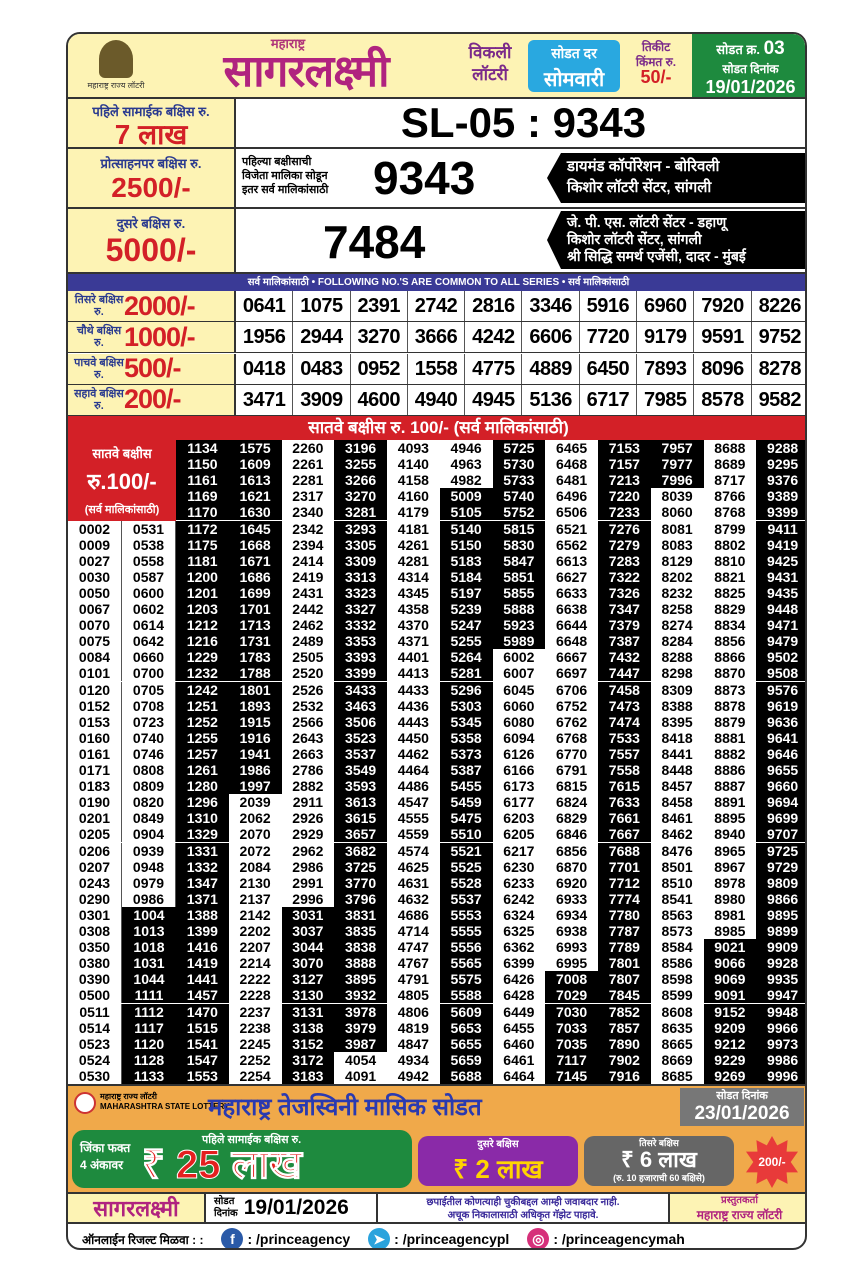 Image resolution: width=842 pixels, height=1280 pixels. Describe the element at coordinates (202, 834) in the screenshot. I see `seventh-prize-number: 1329` at that location.